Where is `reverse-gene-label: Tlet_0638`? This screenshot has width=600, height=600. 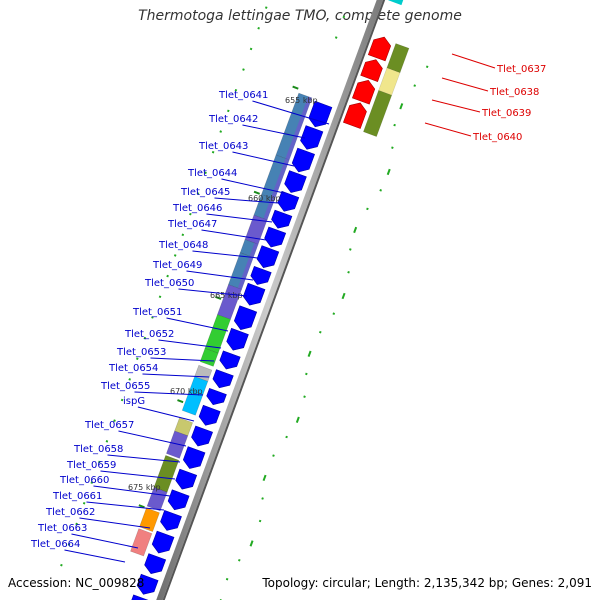 reverse-gene-label: Tlet_0638 is located at coordinates (514, 92).